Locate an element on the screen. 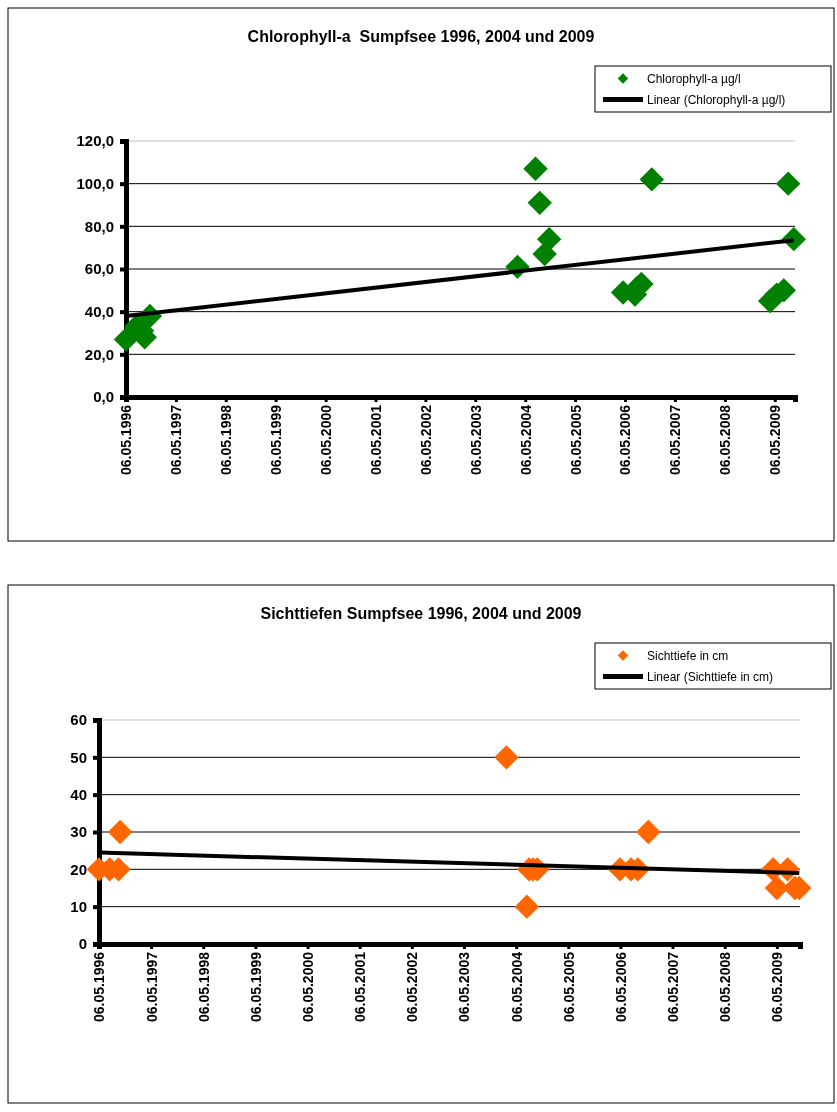  y-tick-label: 60,0 is located at coordinates (99, 269).